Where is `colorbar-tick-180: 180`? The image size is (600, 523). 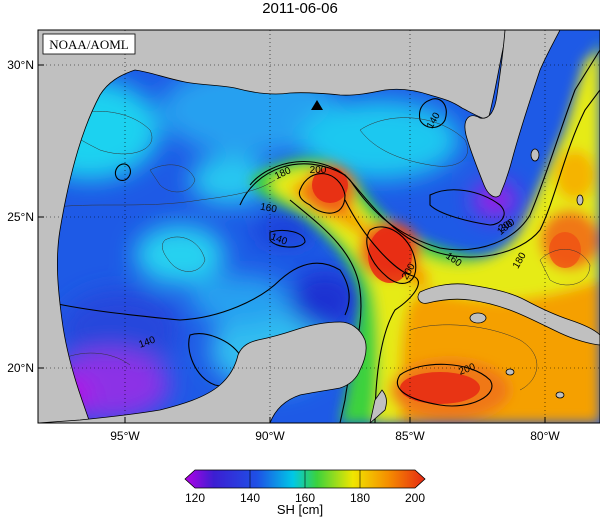 colorbar-tick-180: 180 is located at coordinates (360, 498).